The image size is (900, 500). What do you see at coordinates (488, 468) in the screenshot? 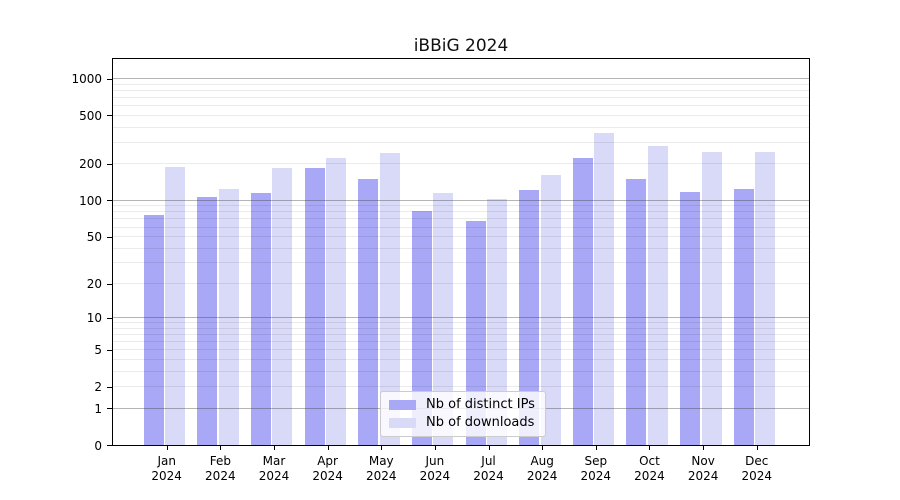
I see `x-tick-label-jul: Jul 2024` at bounding box center [488, 468].